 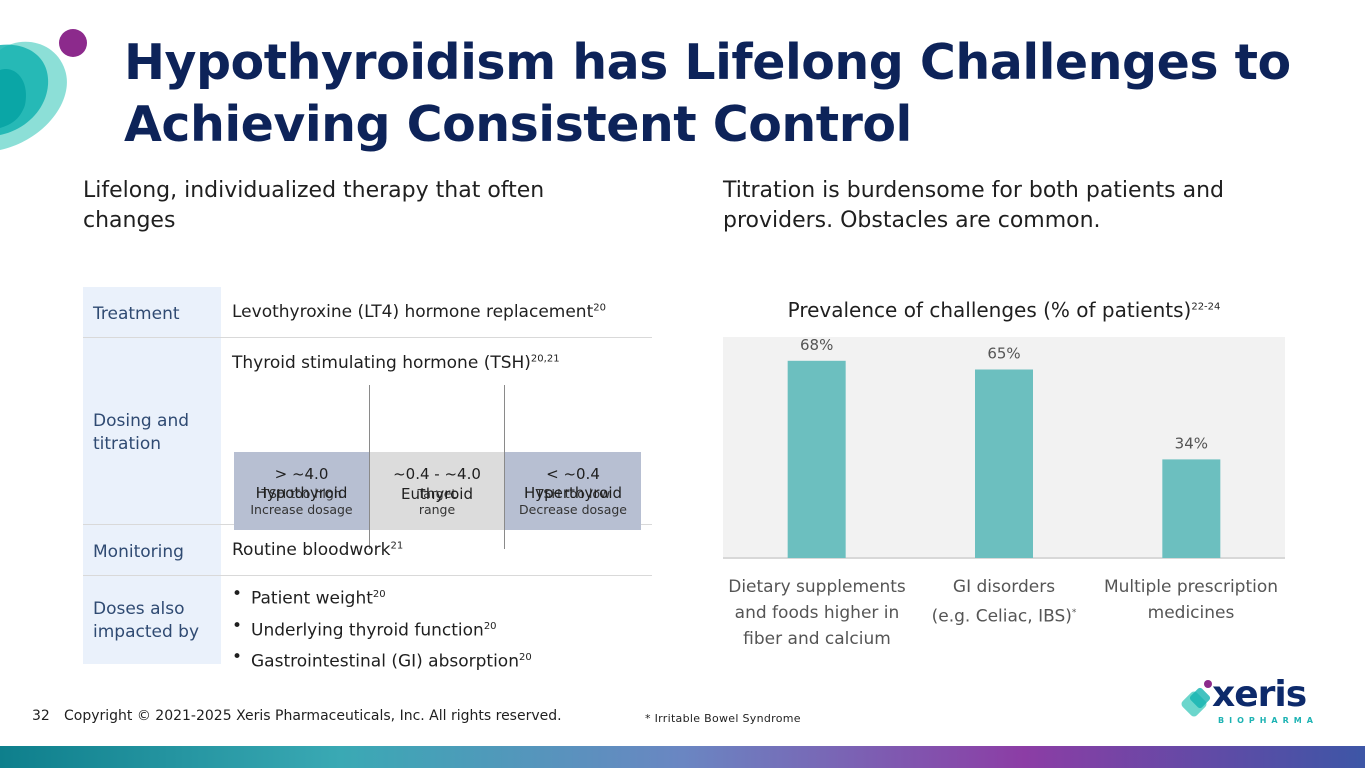 What do you see at coordinates (152, 550) in the screenshot?
I see `row-label-monitoring: Monitoring` at bounding box center [152, 550].